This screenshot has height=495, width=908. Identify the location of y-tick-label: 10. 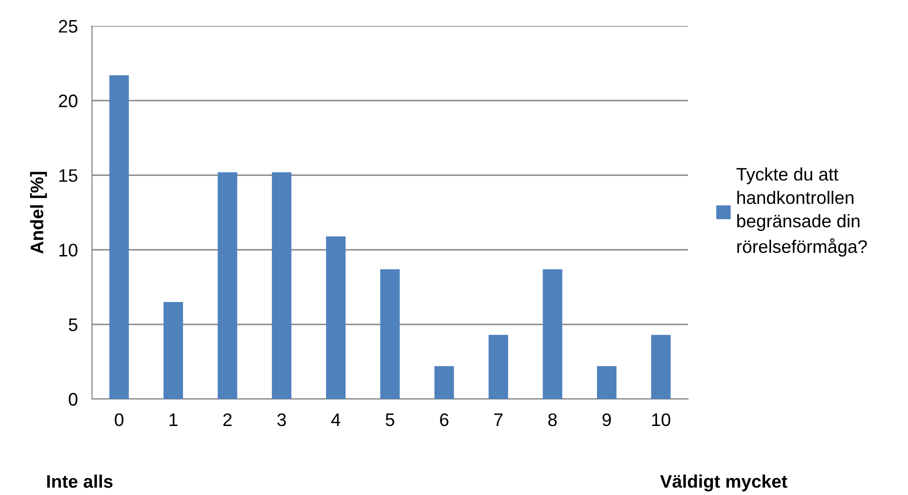
(68, 250).